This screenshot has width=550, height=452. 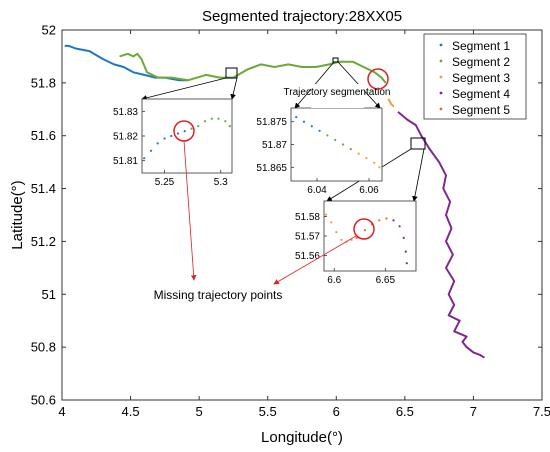 I want to click on x-axis-label: Longitude(°), so click(x=302, y=437).